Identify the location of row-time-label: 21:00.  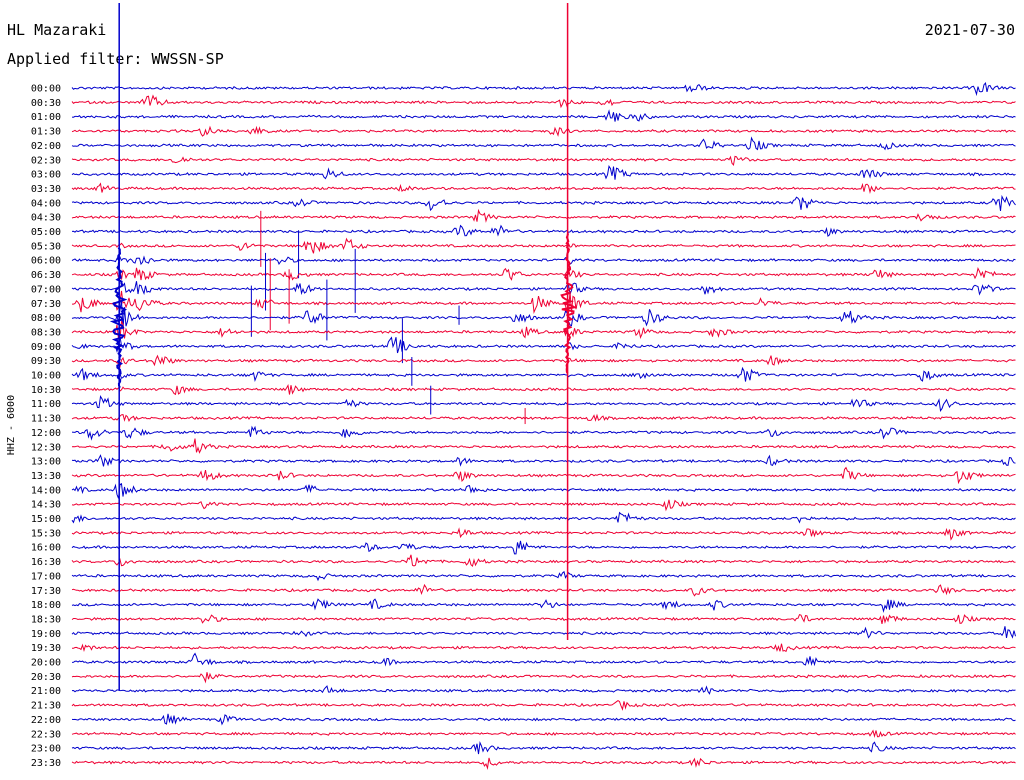
(46, 691).